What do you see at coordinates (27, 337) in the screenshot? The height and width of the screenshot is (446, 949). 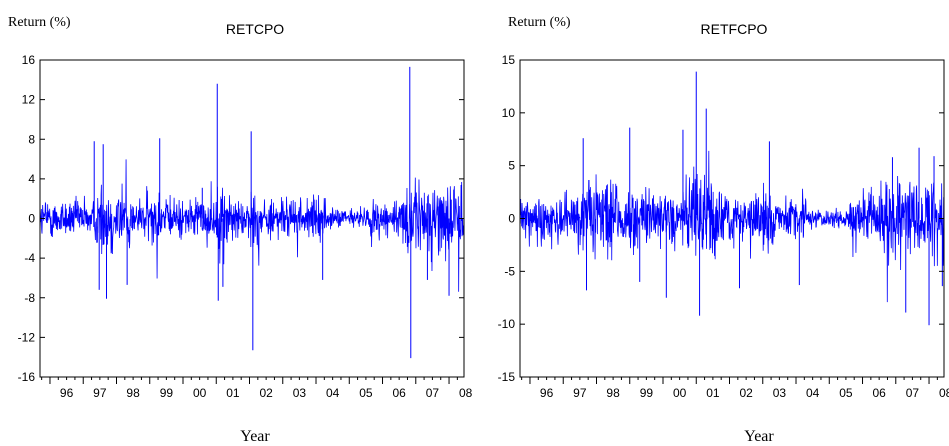 I see `y-tick-label: -12` at bounding box center [27, 337].